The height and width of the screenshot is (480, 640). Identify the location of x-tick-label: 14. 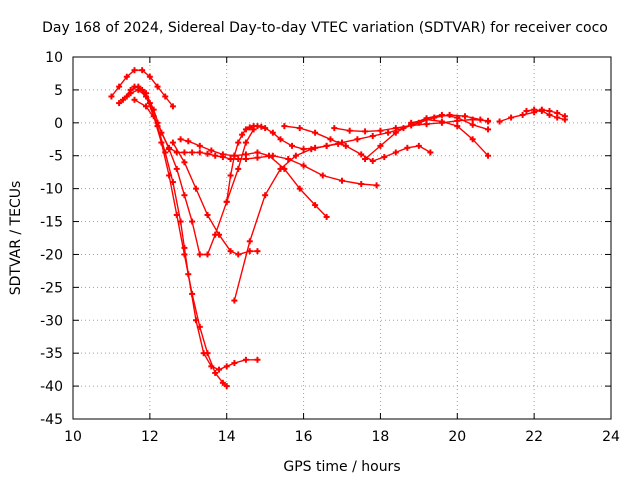
(227, 437).